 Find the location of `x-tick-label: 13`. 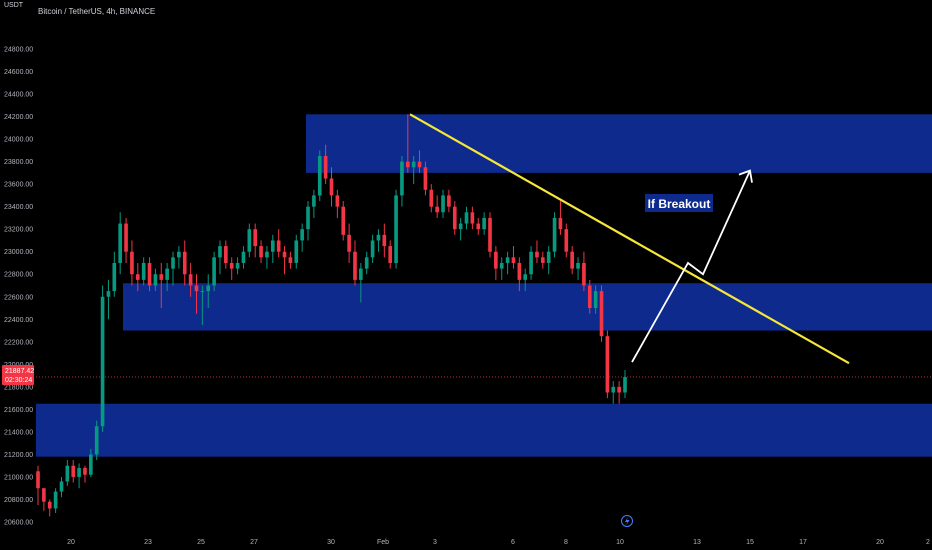

x-tick-label: 13 is located at coordinates (697, 542).